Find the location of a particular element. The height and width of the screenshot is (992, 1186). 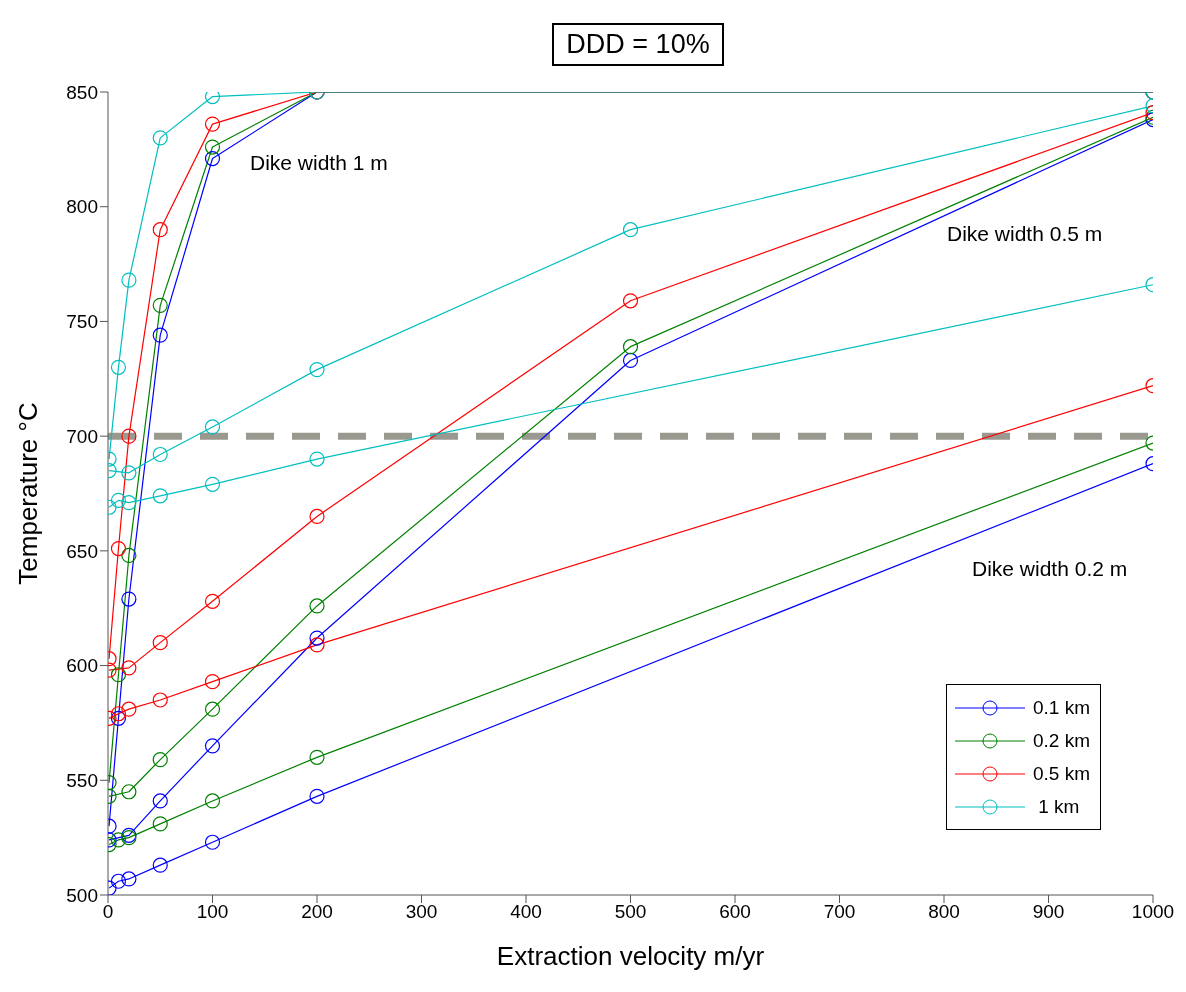

chart-title: DDD = 10% is located at coordinates (638, 44).